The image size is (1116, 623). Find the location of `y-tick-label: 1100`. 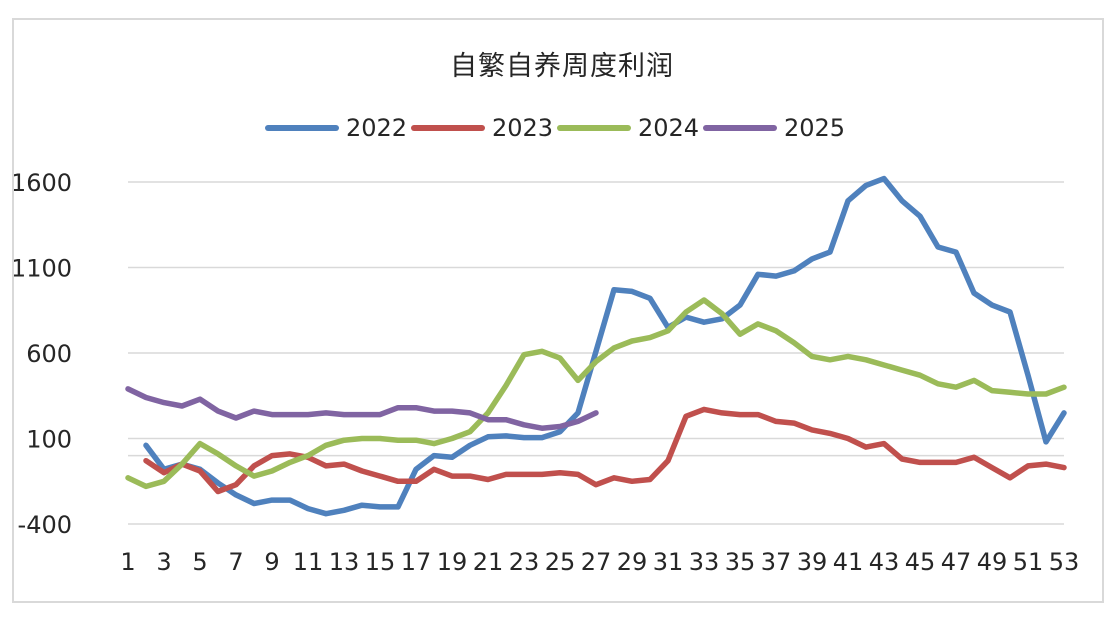

y-tick-label: 1100 is located at coordinates (43, 269).